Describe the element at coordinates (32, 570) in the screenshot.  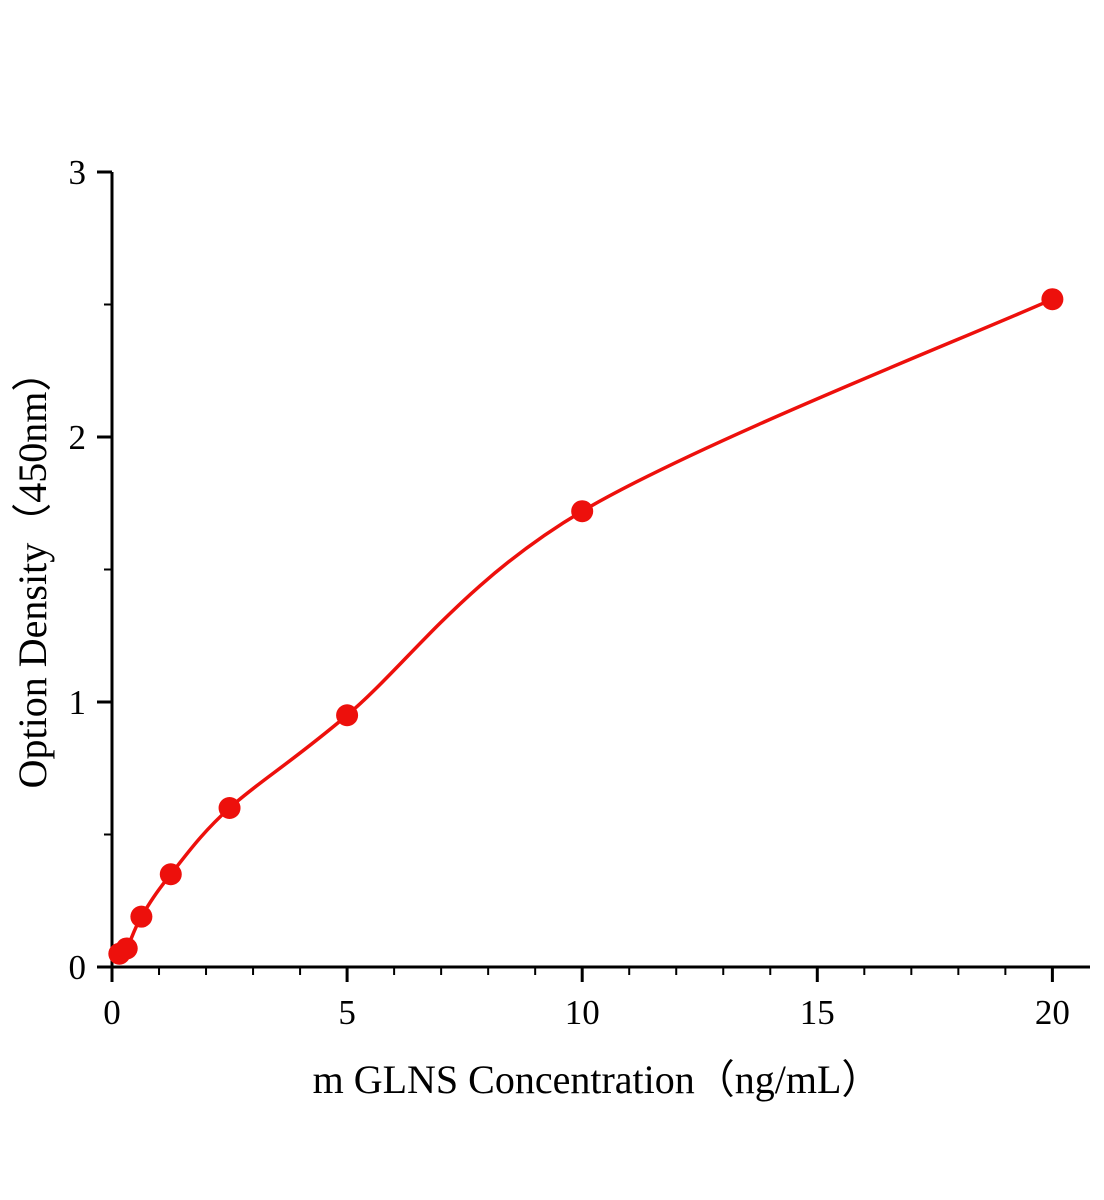
I see `y-axis-title: Option Density（450nm）` at that location.